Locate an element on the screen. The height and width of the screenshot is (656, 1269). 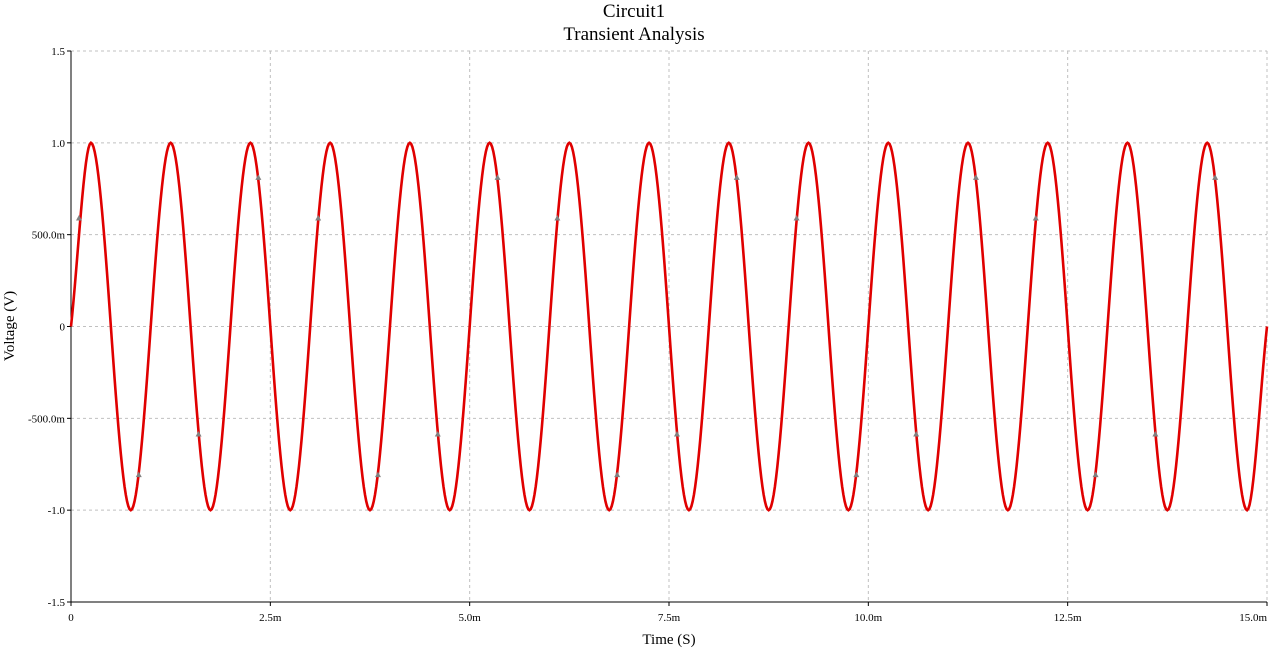
y-tick-label: 500.0m is located at coordinates (49, 236).